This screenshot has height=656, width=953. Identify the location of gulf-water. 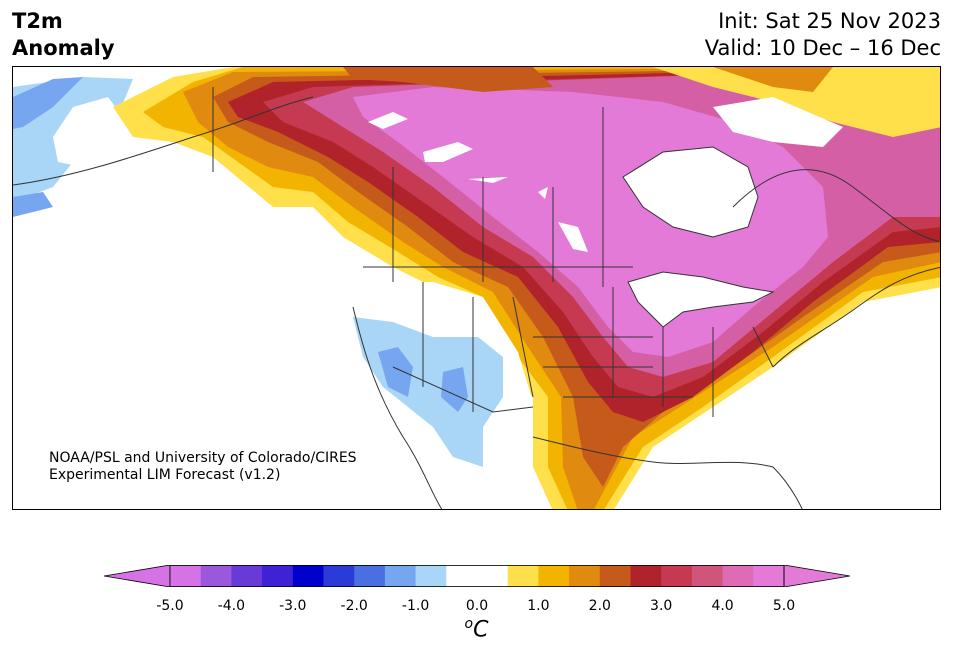
(712, 483).